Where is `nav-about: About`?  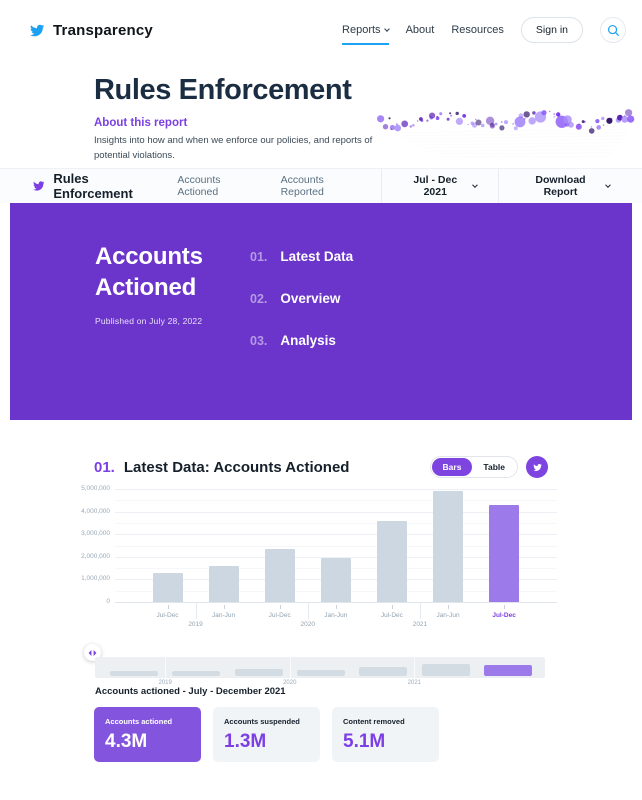 nav-about: About is located at coordinates (420, 30).